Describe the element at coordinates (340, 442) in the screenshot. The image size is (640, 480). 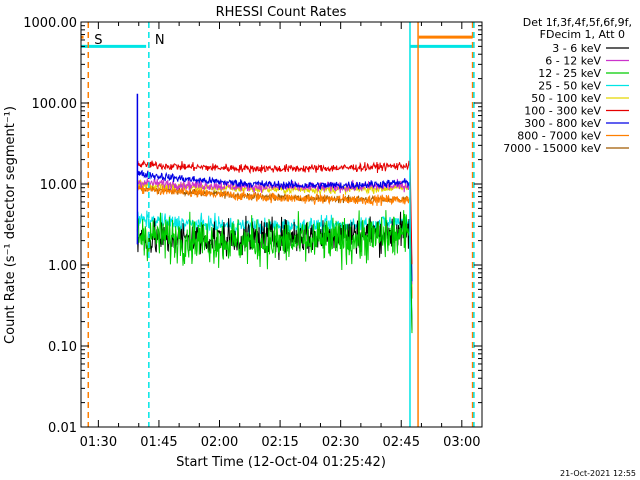
I see `x-tick-label: 02:30` at that location.